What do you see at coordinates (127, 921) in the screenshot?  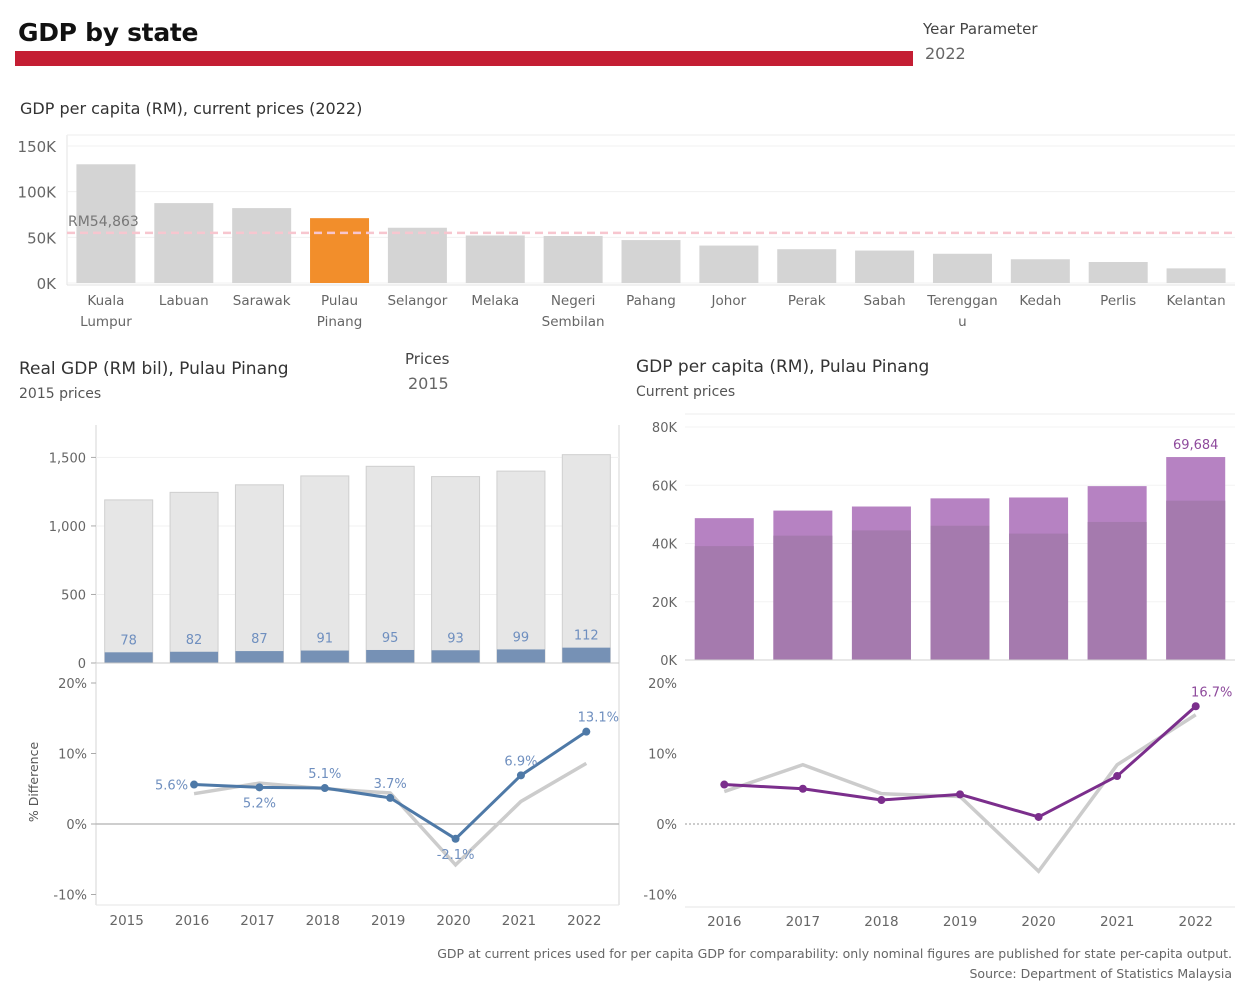 I see `pct-diff-xtick-label: 2015` at bounding box center [127, 921].